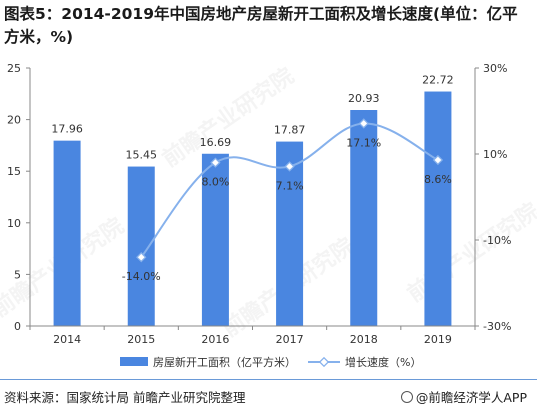  Describe the element at coordinates (141, 339) in the screenshot. I see `x-tick-label: 2015` at that location.